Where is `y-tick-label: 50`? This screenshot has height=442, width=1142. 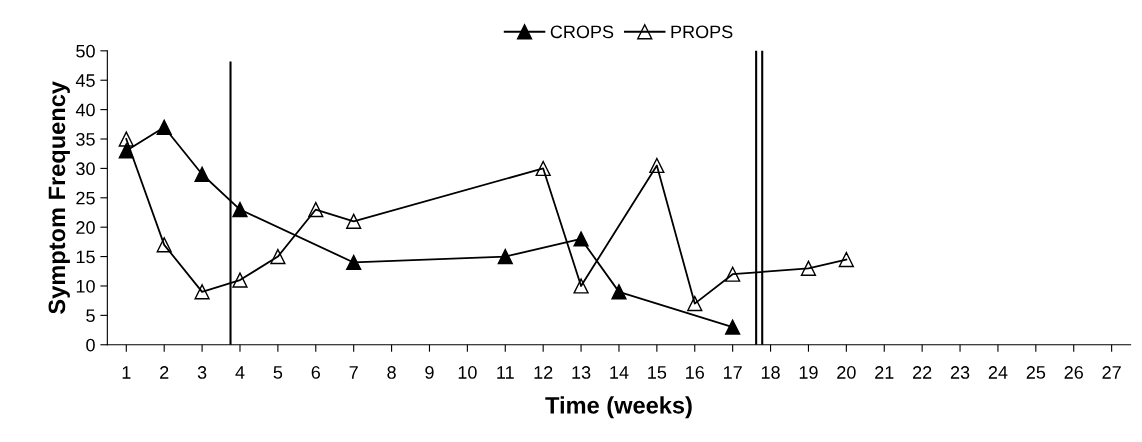 y-tick-label: 50 is located at coordinates (85, 51).